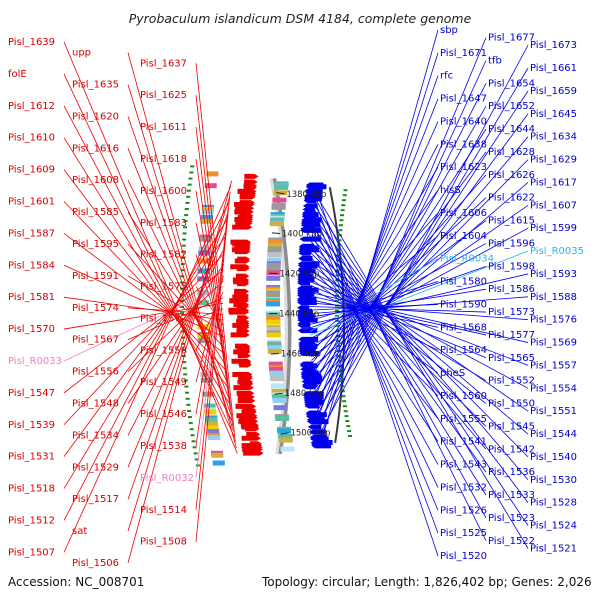 The width and height of the screenshot is (600, 600). Describe the element at coordinates (163, 382) in the screenshot. I see `gene-label-left: Pisl_1549` at that location.